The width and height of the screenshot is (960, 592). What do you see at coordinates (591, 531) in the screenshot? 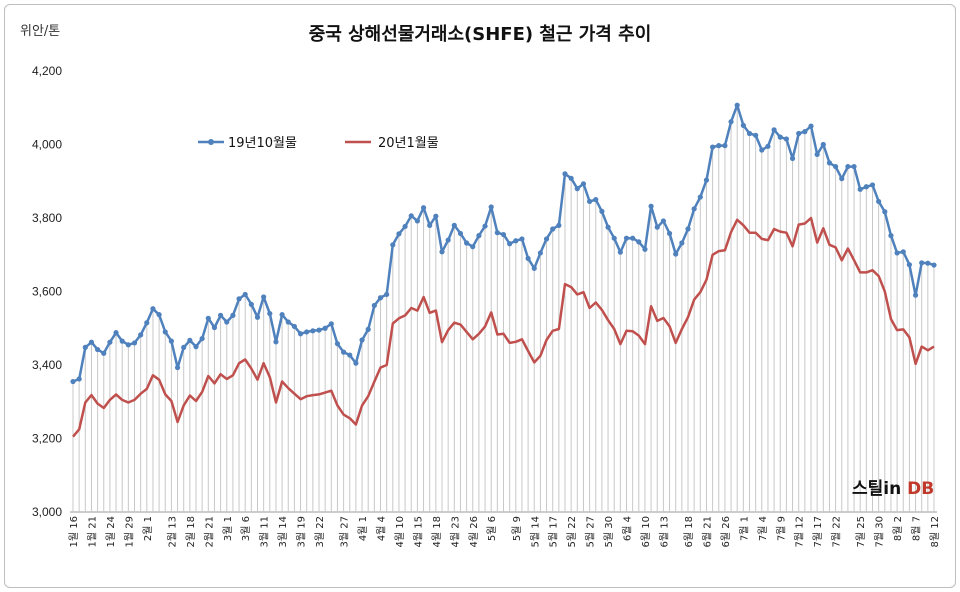
I see `x-tick-label: 5월 27` at bounding box center [591, 531].